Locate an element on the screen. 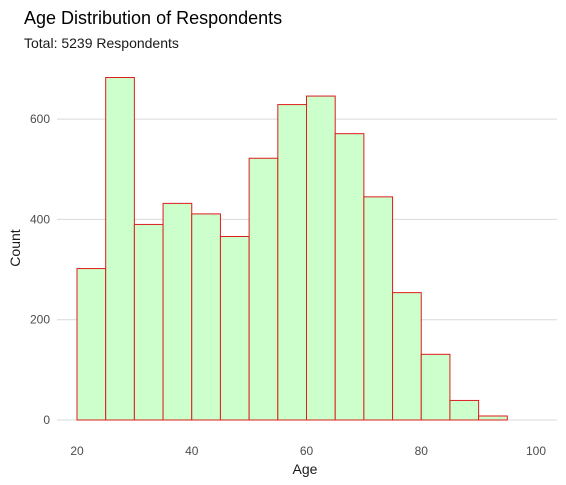  x-axis-ticks: 20 40 60 80 100 is located at coordinates (308, 451).